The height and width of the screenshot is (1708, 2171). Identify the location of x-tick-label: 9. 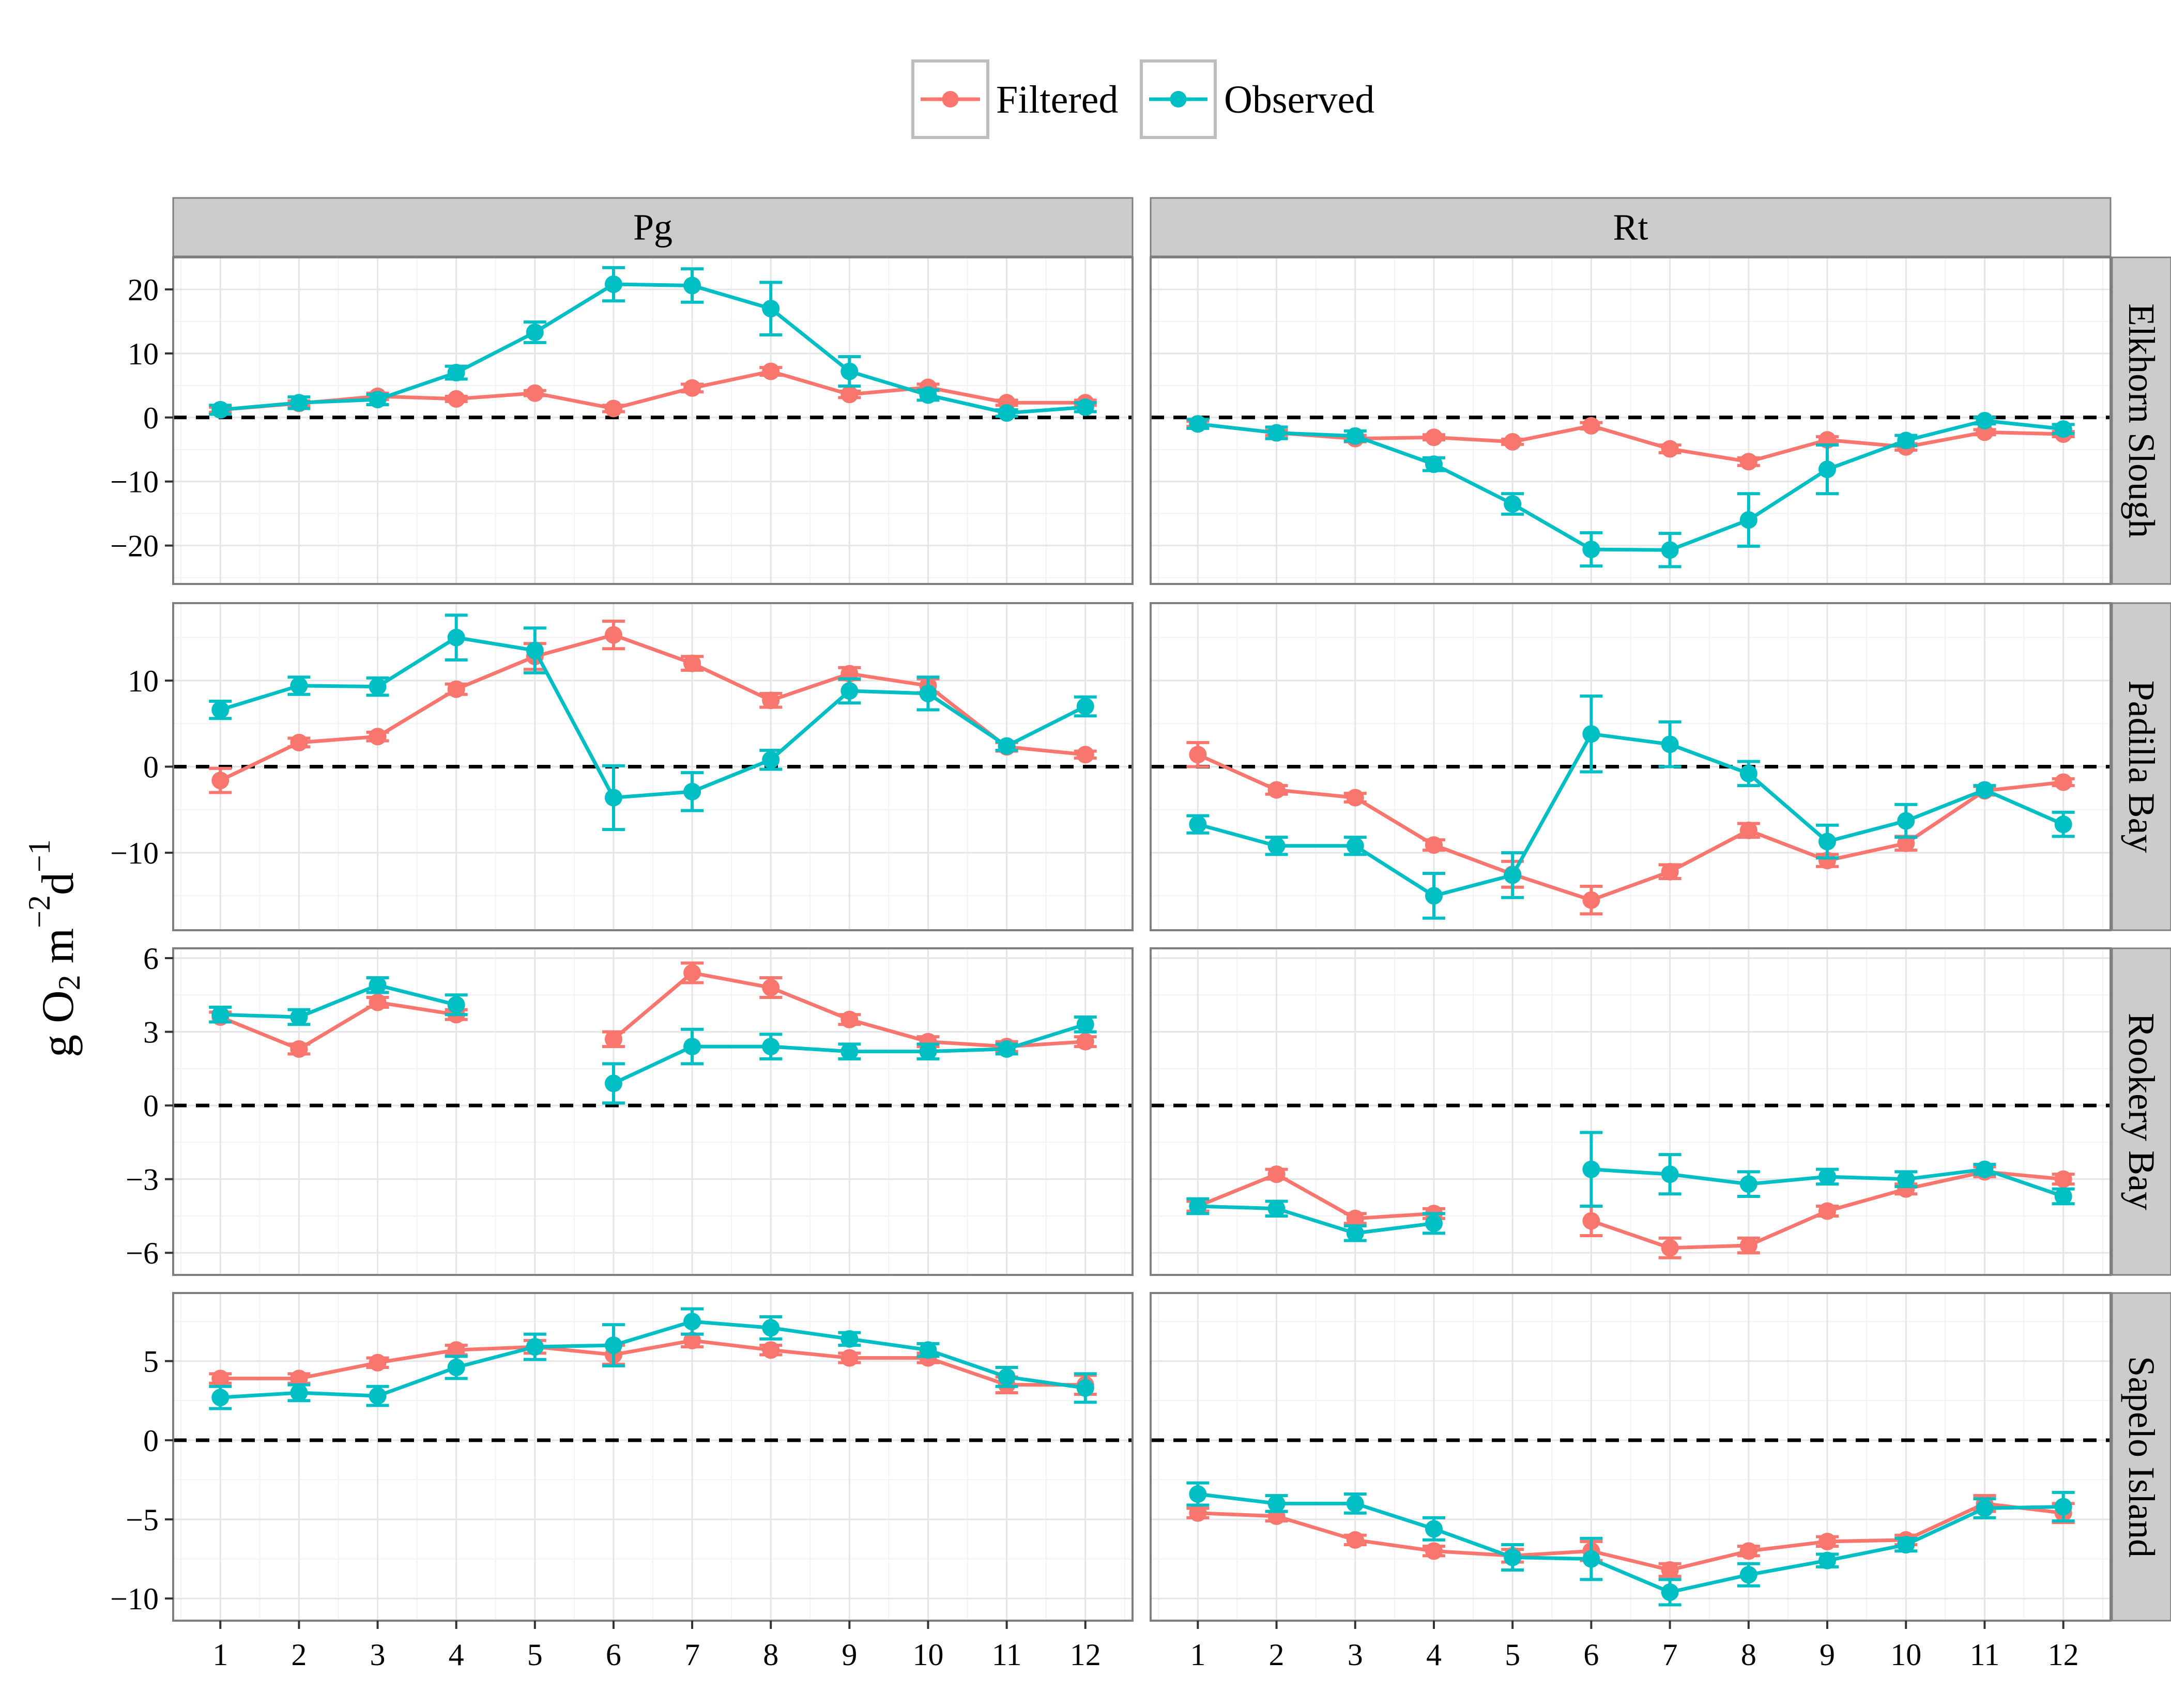
(1827, 1655).